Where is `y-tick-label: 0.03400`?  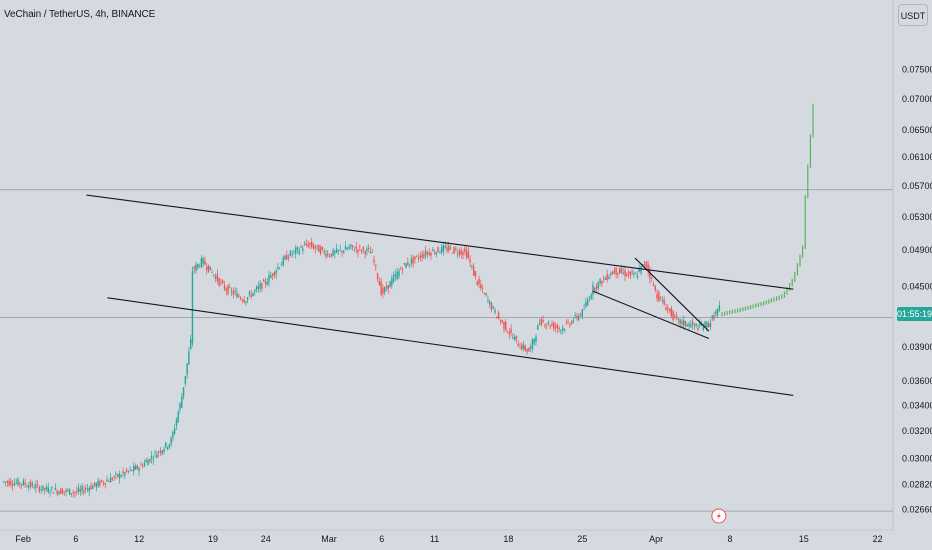 y-tick-label: 0.03400 is located at coordinates (917, 405).